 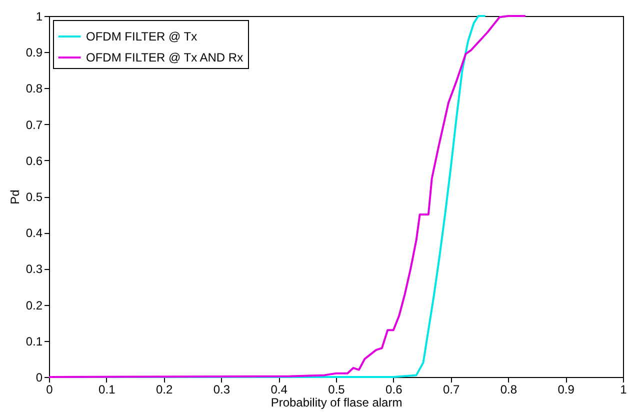 What do you see at coordinates (337, 389) in the screenshot?
I see `x-tick-label: 0.5` at bounding box center [337, 389].